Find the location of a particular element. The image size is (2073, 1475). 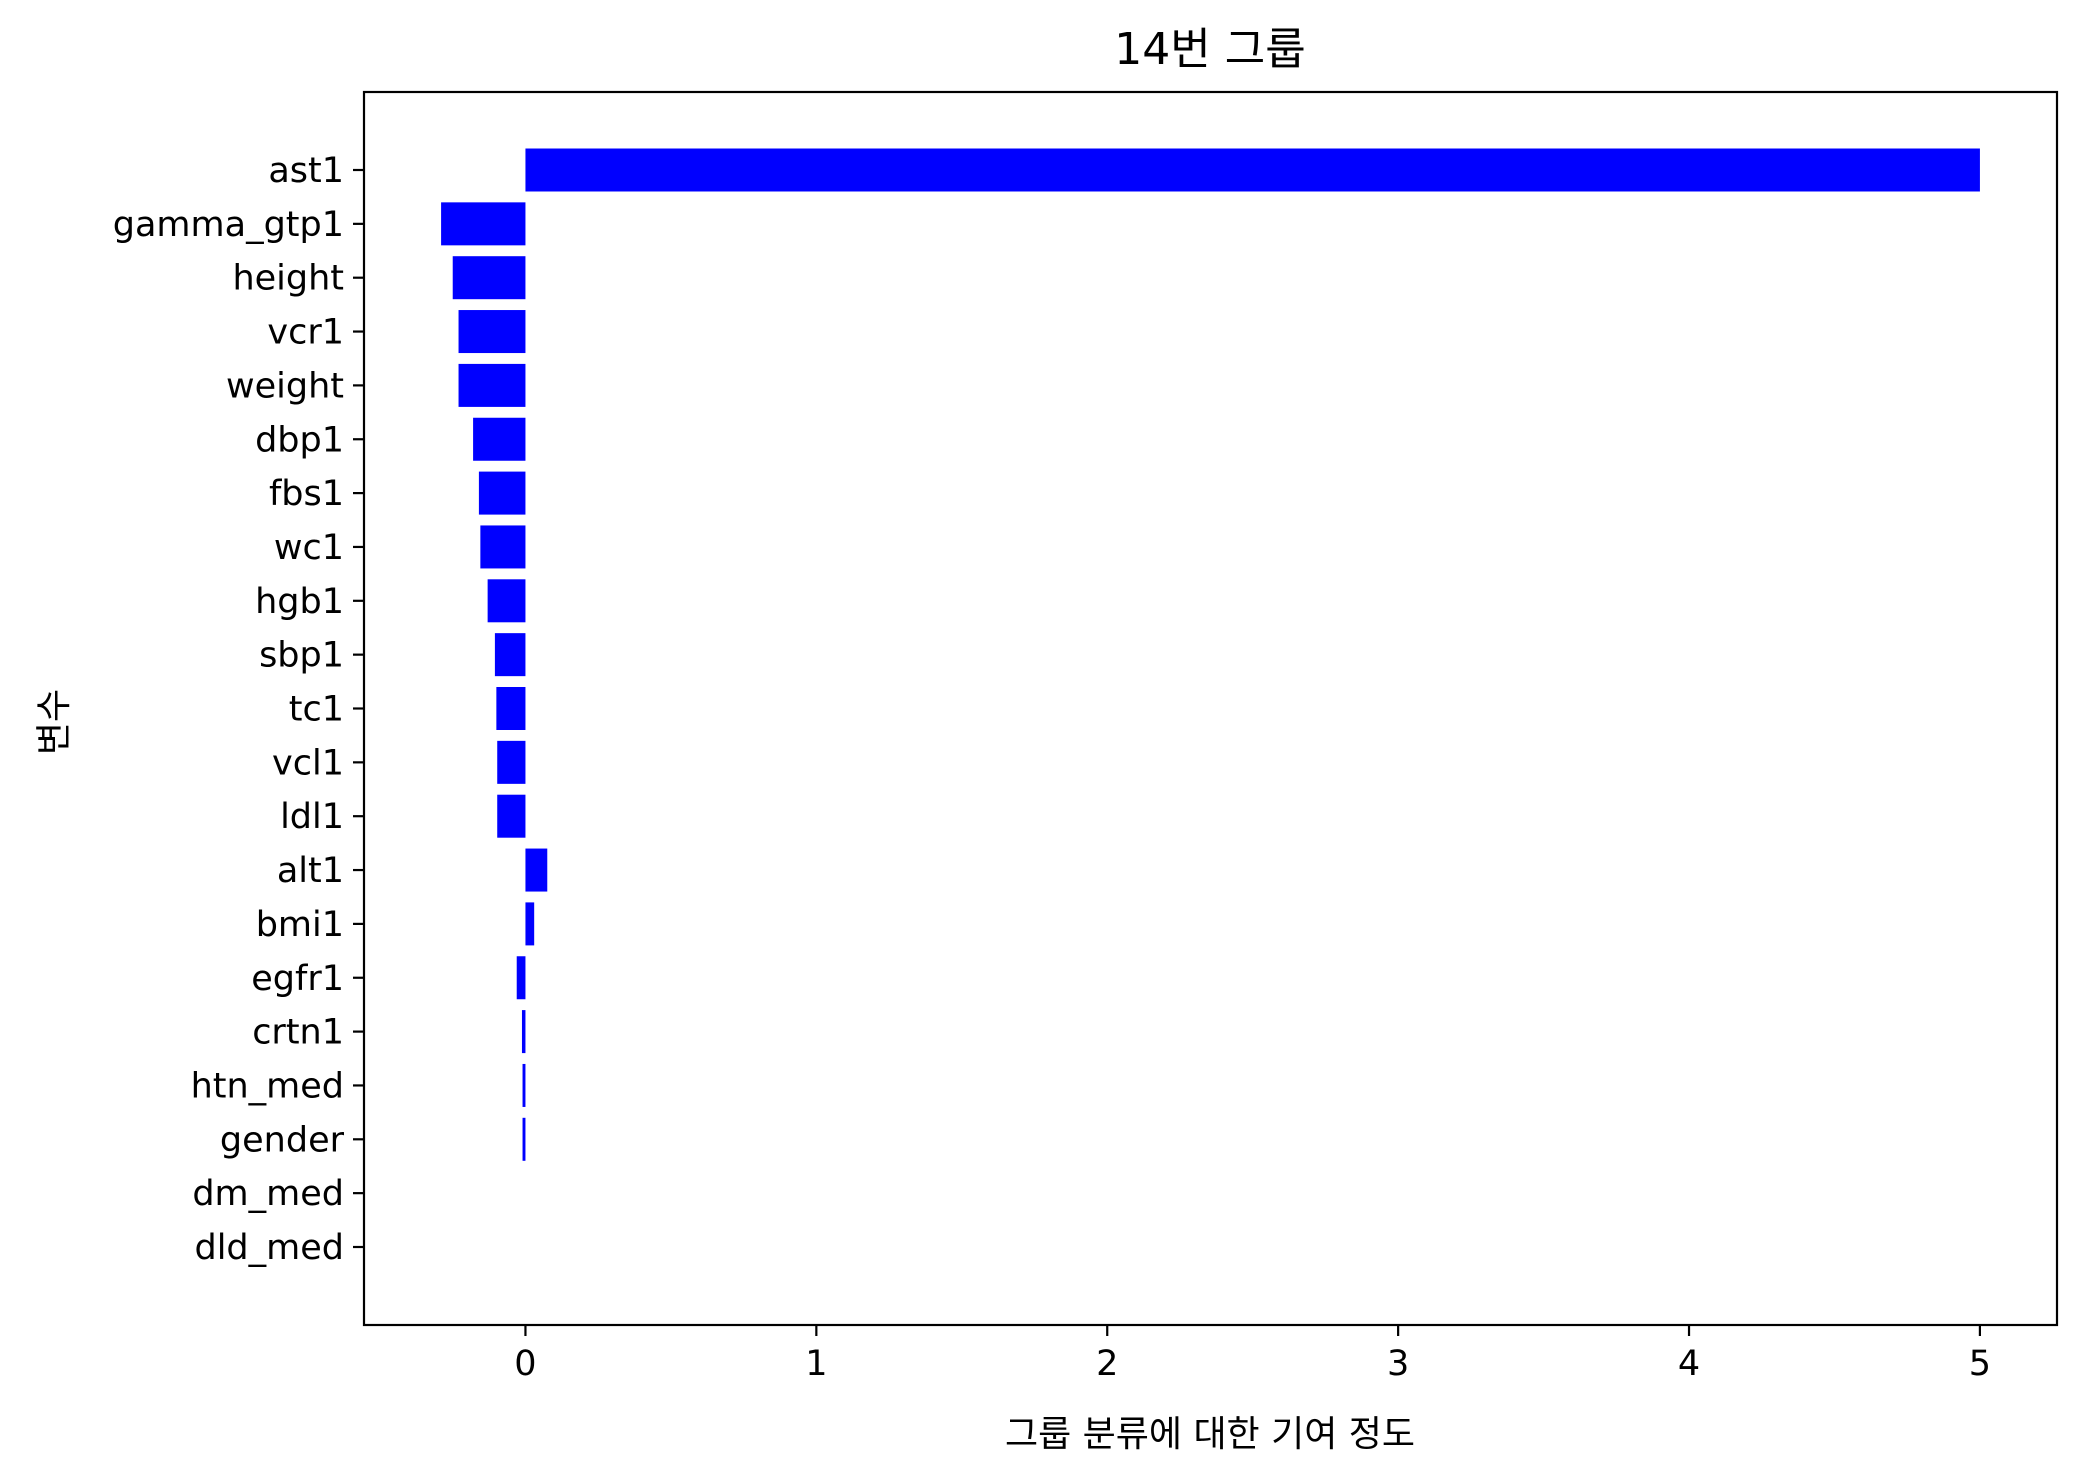

y-tick-label-dld-med: dld_med is located at coordinates (269, 1248).